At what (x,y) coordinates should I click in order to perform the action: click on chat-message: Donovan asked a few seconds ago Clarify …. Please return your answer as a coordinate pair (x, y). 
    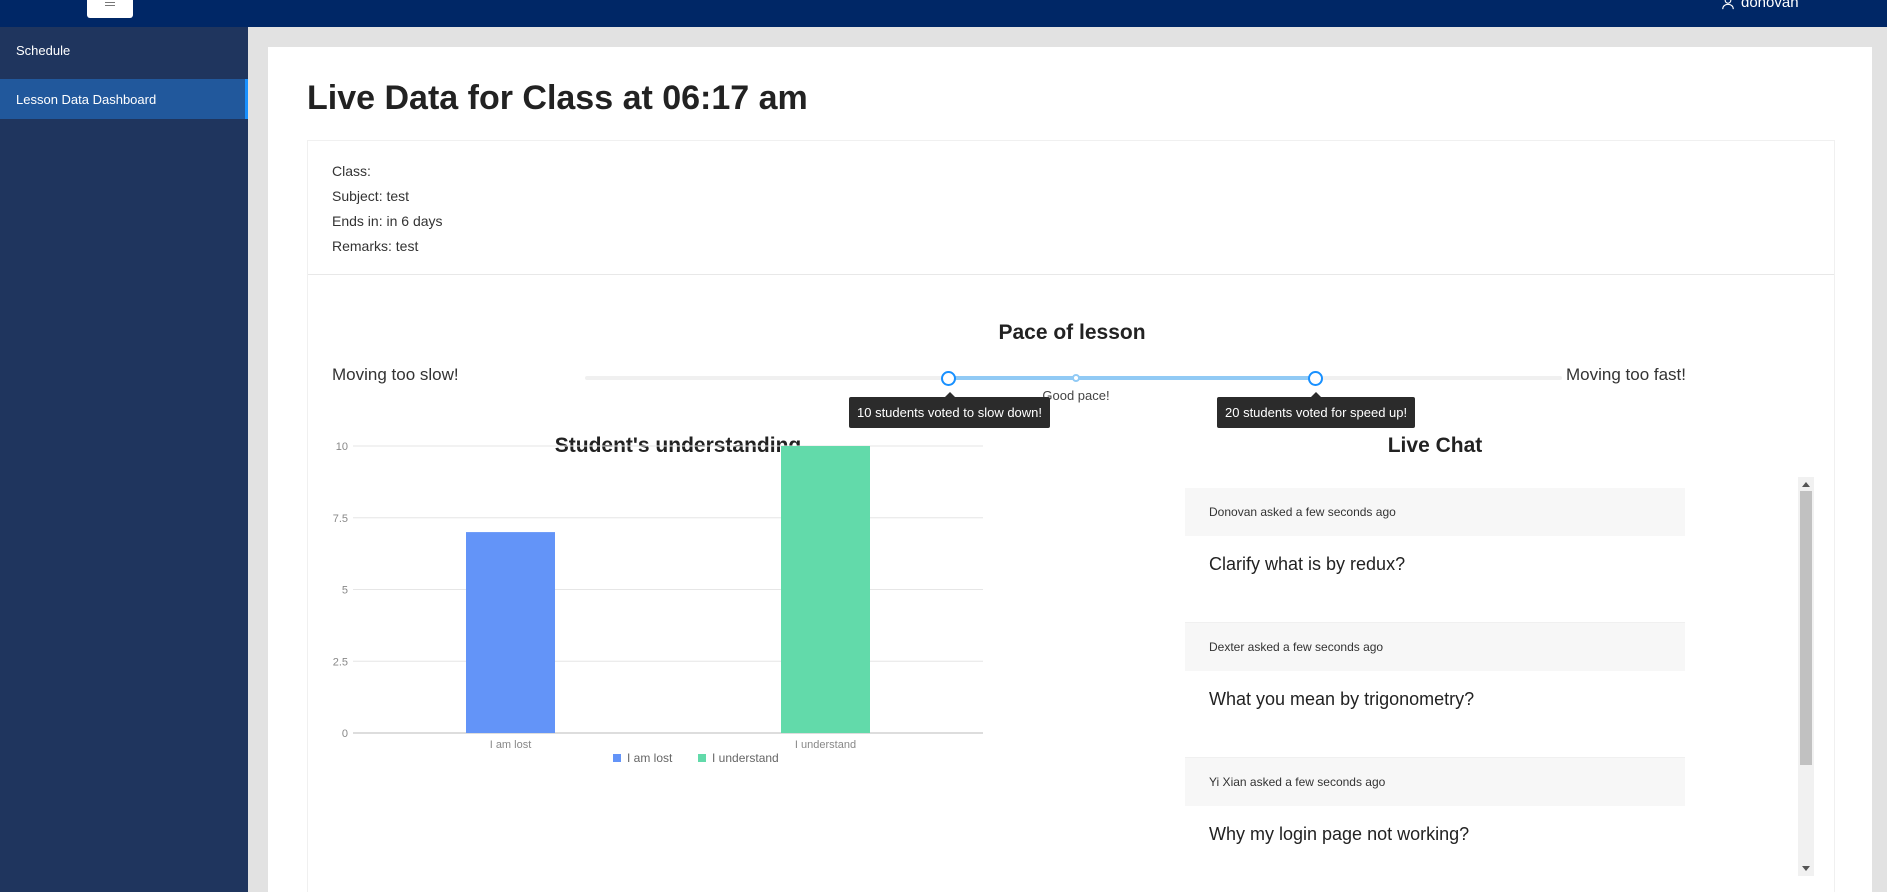
    Looking at the image, I should click on (1435, 555).